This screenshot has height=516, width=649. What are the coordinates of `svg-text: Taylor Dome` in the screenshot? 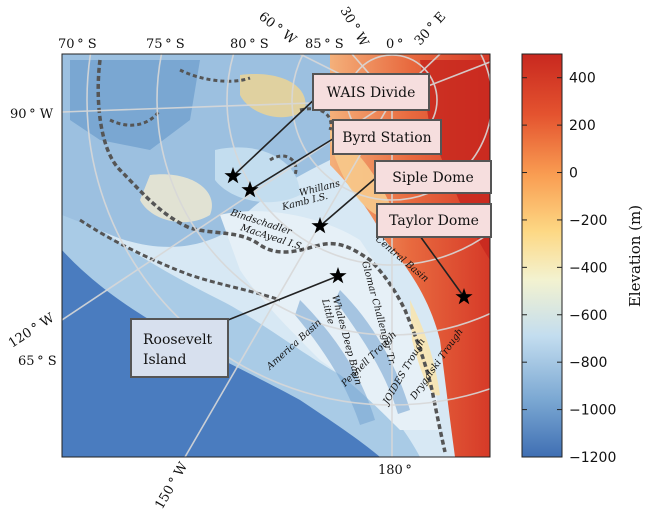 It's located at (434, 221).